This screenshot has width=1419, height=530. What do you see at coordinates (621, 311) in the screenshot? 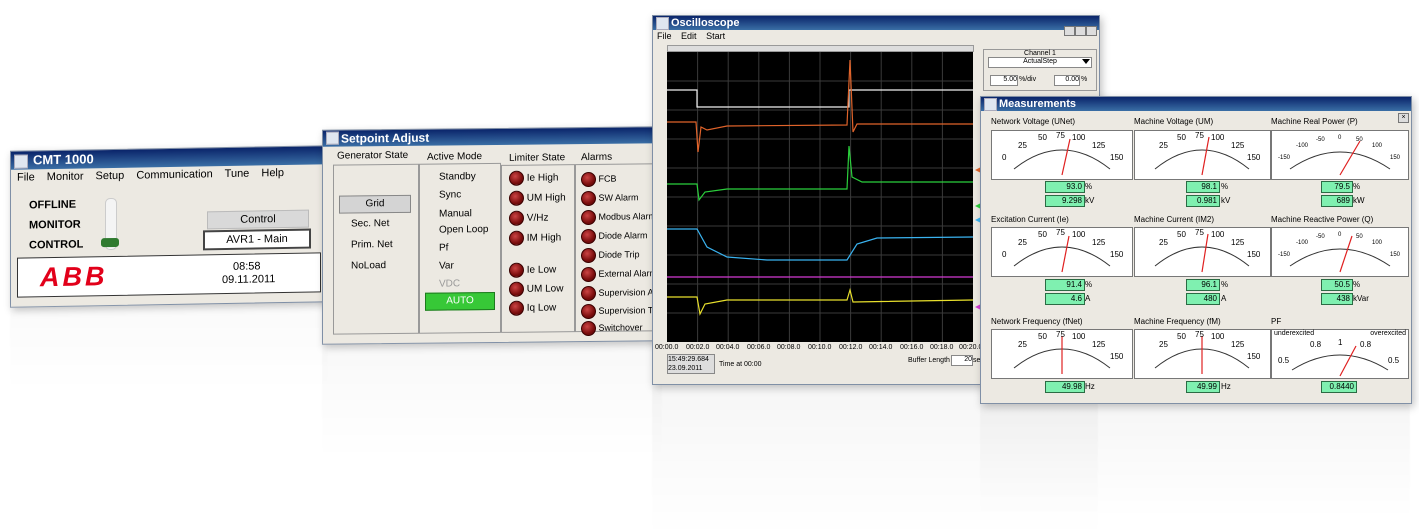
I see `alarm-supervision-tr: Supervision Tr` at bounding box center [621, 311].